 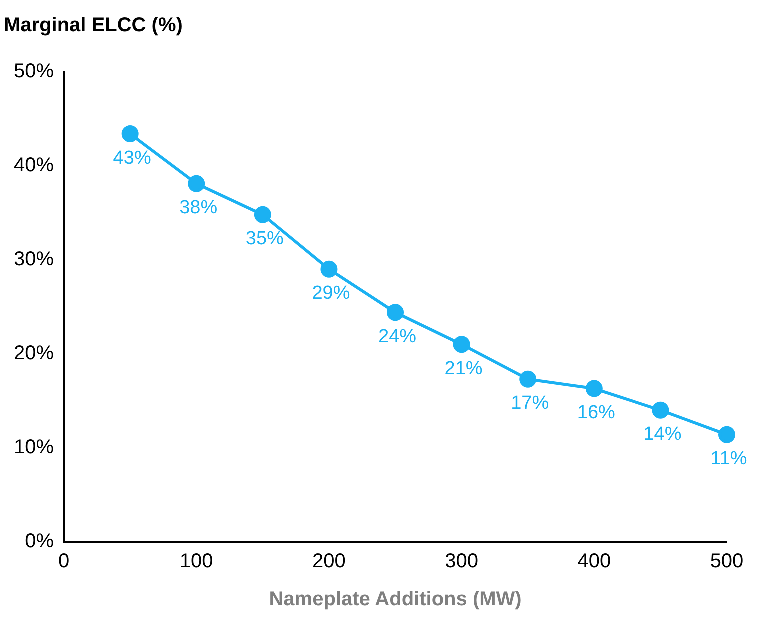 I want to click on y-tick-label: 10%, so click(x=34, y=447).